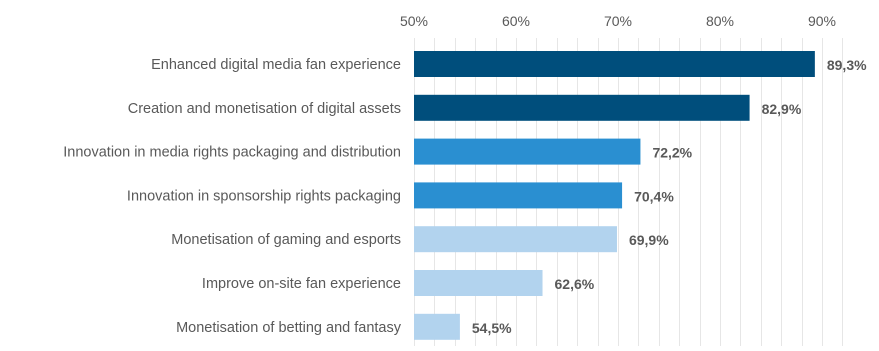 The image size is (879, 351). What do you see at coordinates (649, 240) in the screenshot?
I see `data-label: 69,9%` at bounding box center [649, 240].